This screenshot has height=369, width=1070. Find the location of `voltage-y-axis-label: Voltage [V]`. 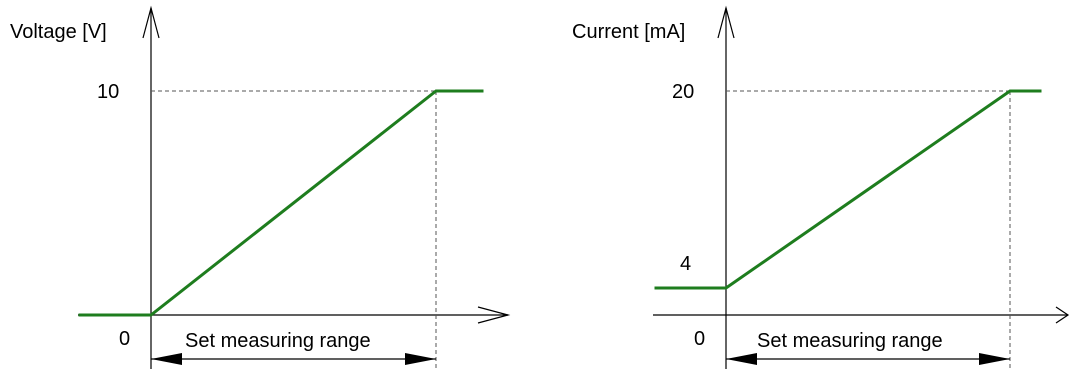

voltage-y-axis-label: Voltage [V] is located at coordinates (58, 32).